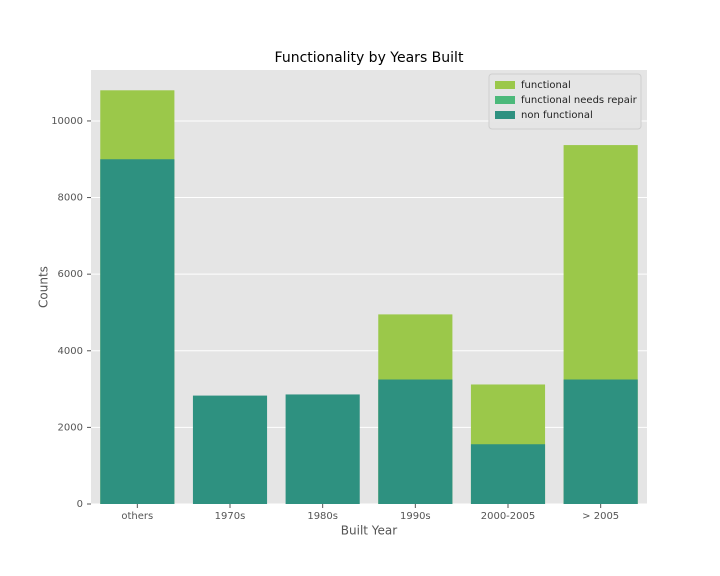 This screenshot has width=720, height=576. What do you see at coordinates (70, 274) in the screenshot?
I see `y-tick-label: 6000` at bounding box center [70, 274].